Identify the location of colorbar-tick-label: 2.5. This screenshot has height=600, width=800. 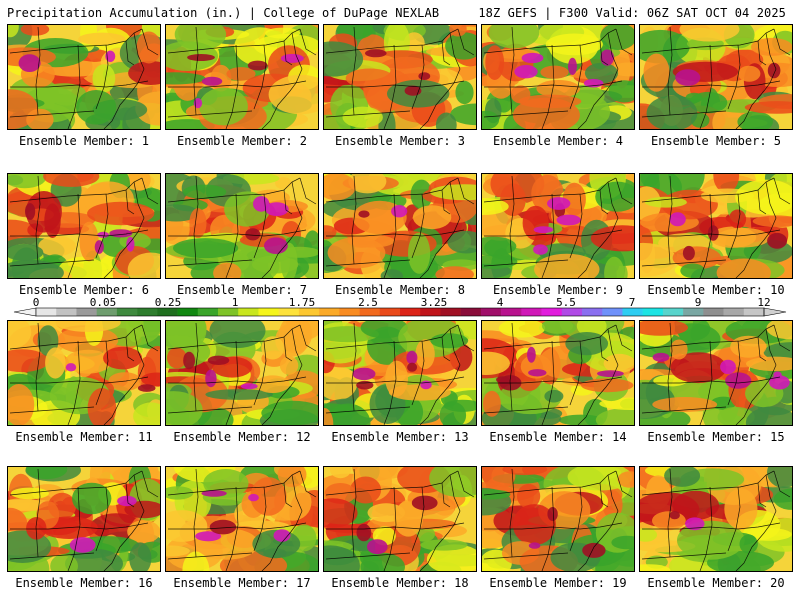
(368, 302).